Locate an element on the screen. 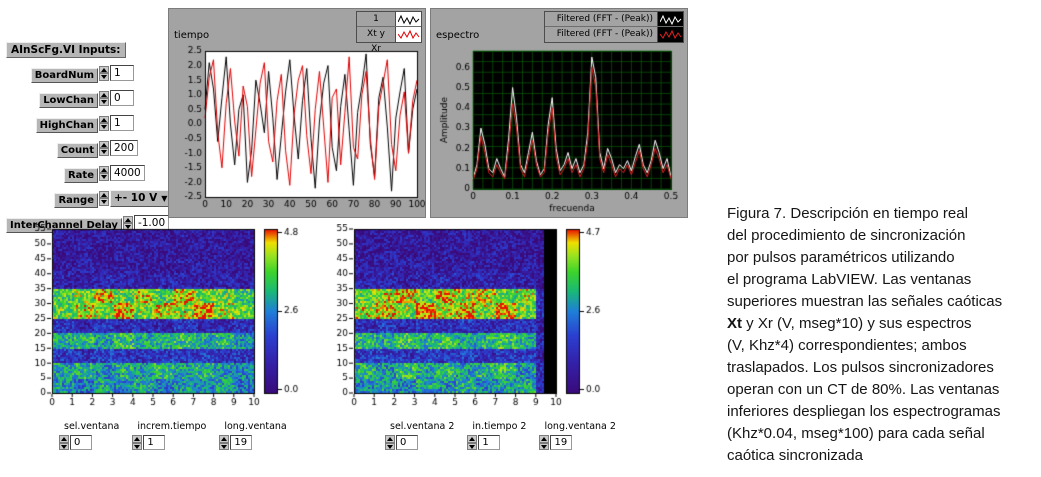 The height and width of the screenshot is (477, 1041). in-tiempo-2-box: 1 is located at coordinates (496, 442).